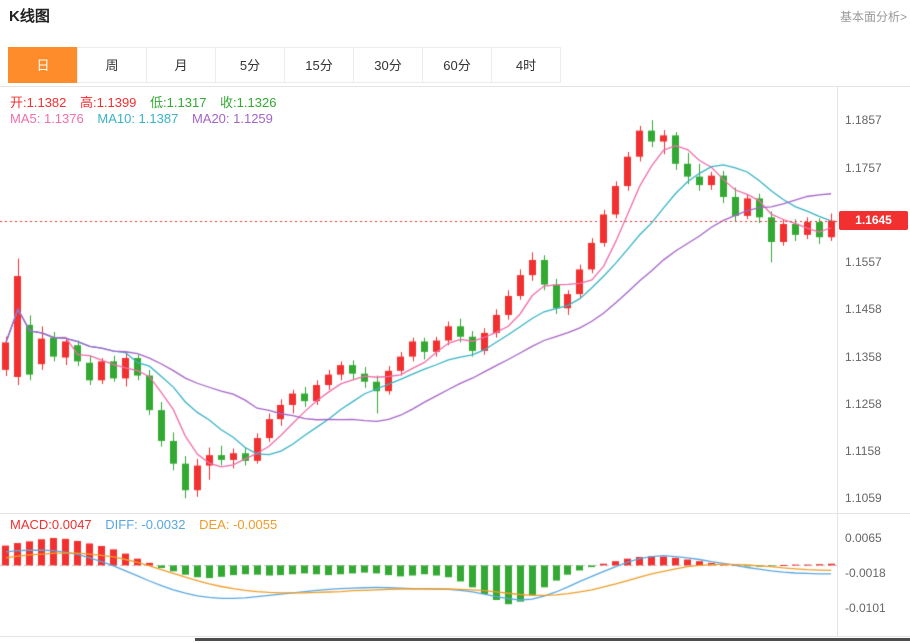 Image resolution: width=910 pixels, height=643 pixels. Describe the element at coordinates (181, 65) in the screenshot. I see `tab-month: 月` at that location.